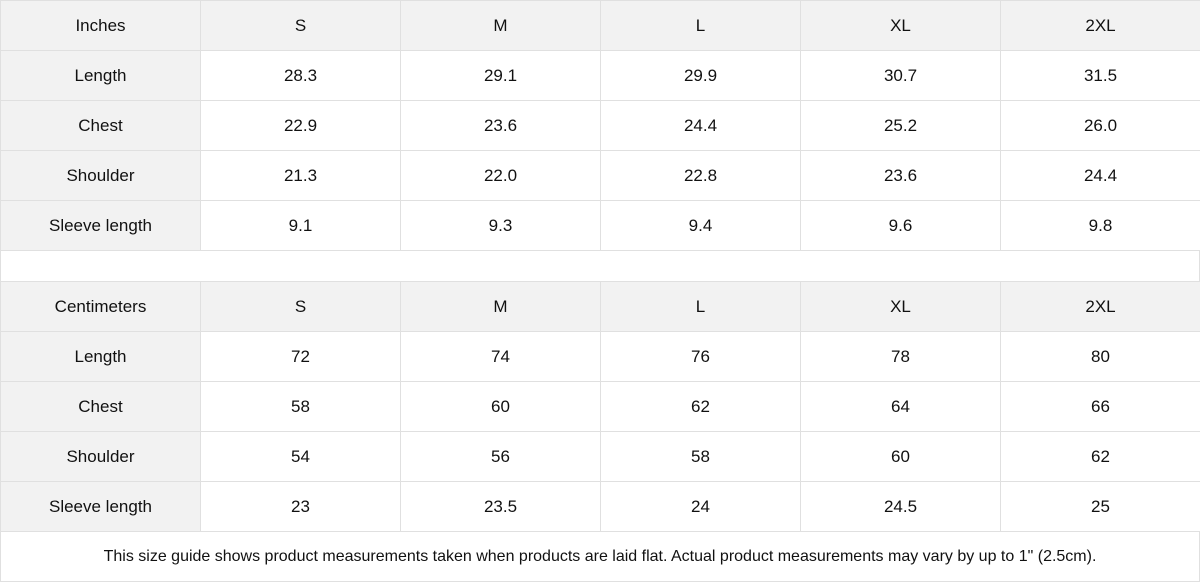 The image size is (1200, 582). Describe the element at coordinates (1100, 407) in the screenshot. I see `measurement-value: 66` at that location.